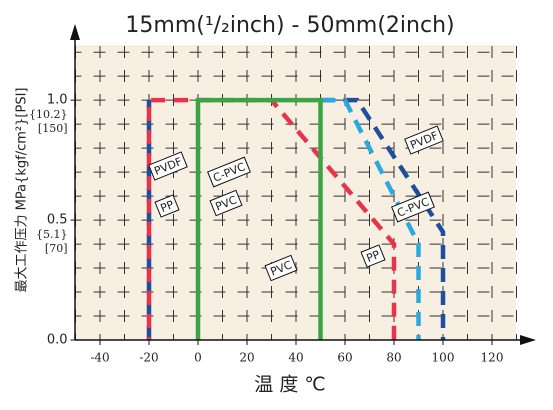 Image resolution: width=553 pixels, height=410 pixels. I want to click on y-tick-psi-label: [70], so click(56, 248).